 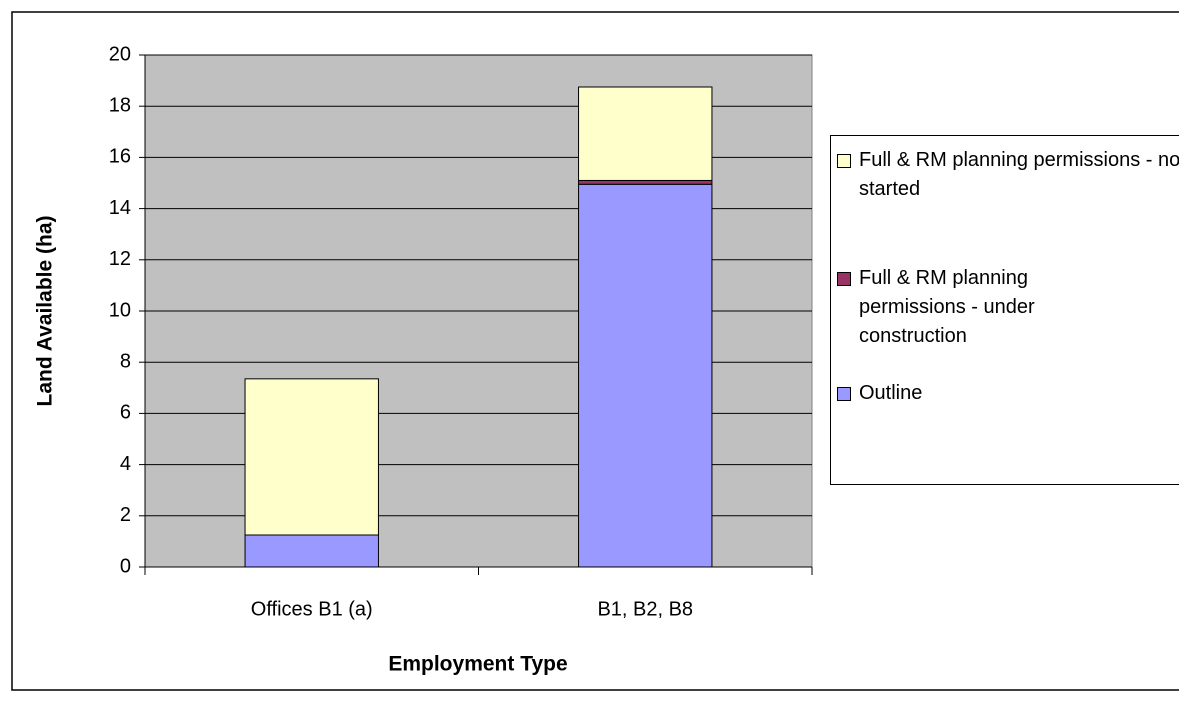 What do you see at coordinates (125, 413) in the screenshot?
I see `y-tick-label: 6` at bounding box center [125, 413].